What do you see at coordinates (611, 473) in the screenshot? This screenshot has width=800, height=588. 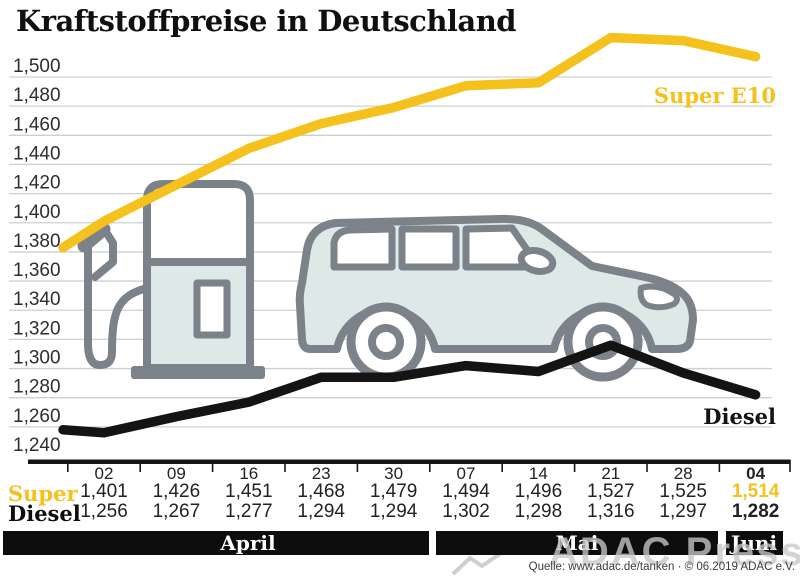 I see `date-label: 21` at bounding box center [611, 473].